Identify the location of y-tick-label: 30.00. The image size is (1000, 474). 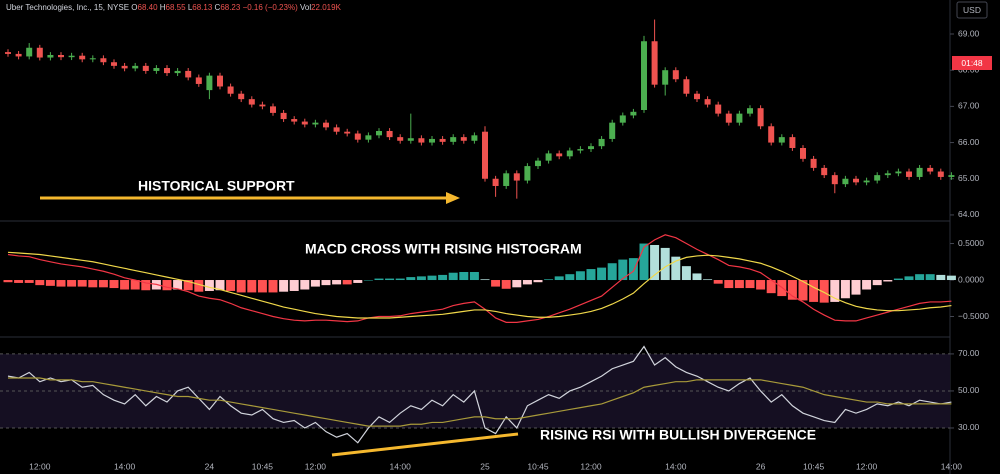
(969, 427).